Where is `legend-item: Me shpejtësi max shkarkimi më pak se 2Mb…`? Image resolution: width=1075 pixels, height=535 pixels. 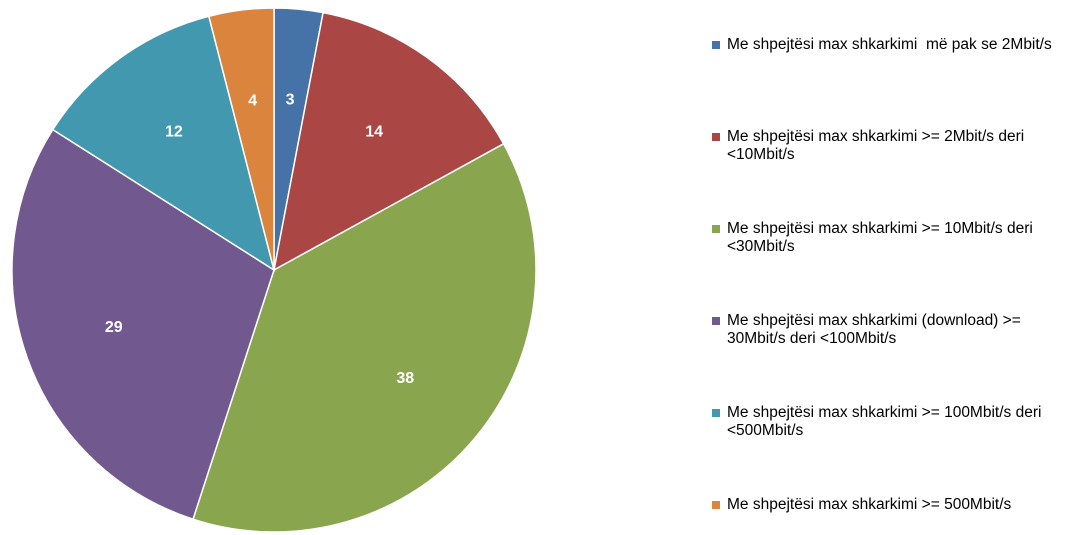 legend-item: Me shpejtësi max shkarkimi më pak se 2Mb… is located at coordinates (884, 45).